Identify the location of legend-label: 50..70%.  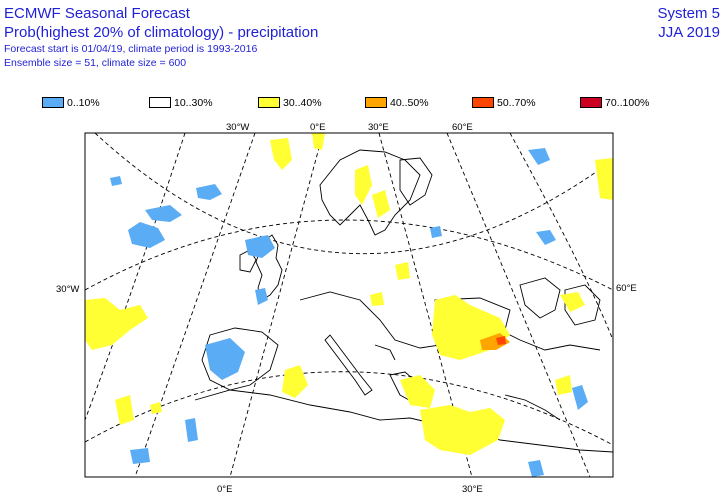
(516, 102).